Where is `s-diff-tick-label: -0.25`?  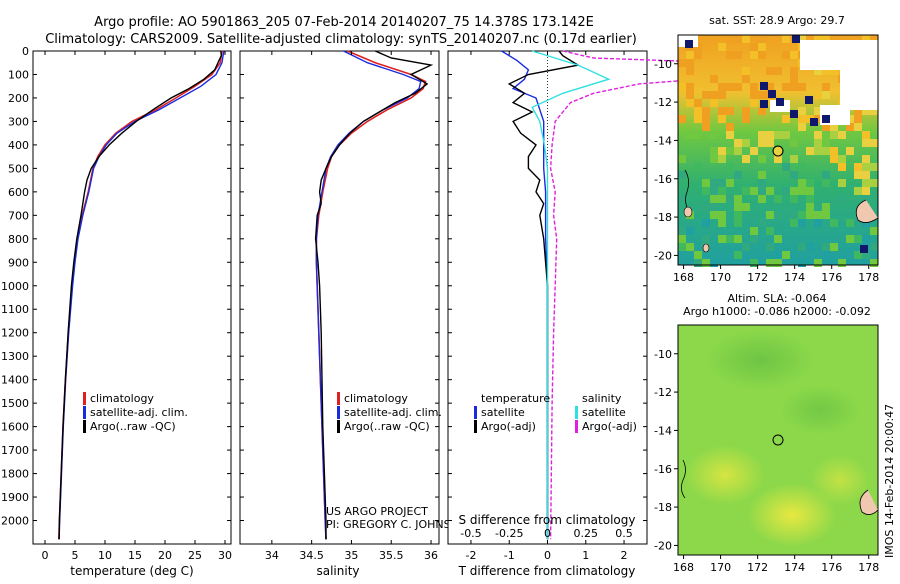 s-diff-tick-label: -0.25 is located at coordinates (509, 533).